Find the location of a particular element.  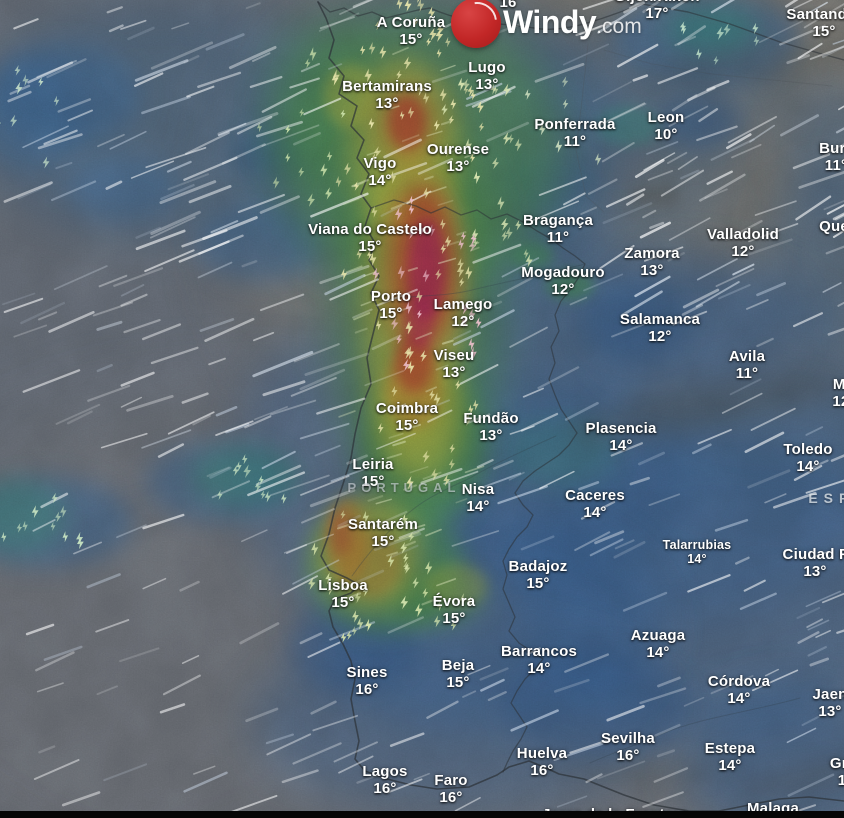

city-label-toledo: Toledo 14° is located at coordinates (807, 458).